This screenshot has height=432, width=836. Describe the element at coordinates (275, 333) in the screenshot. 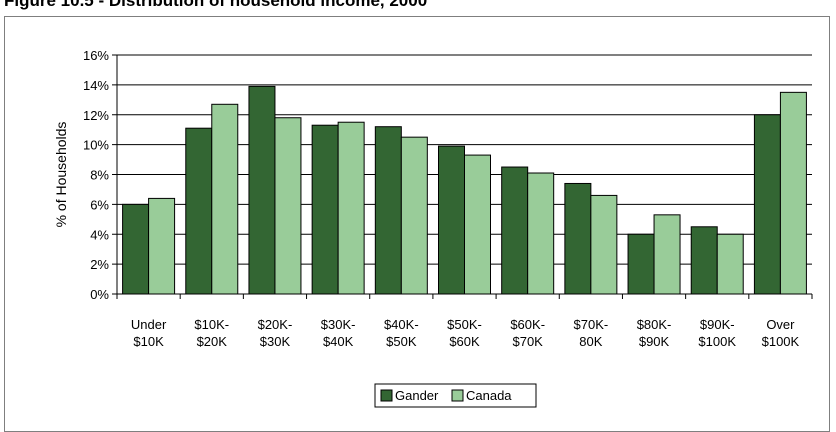

I see `x-tick-label: $20K-$30K` at that location.